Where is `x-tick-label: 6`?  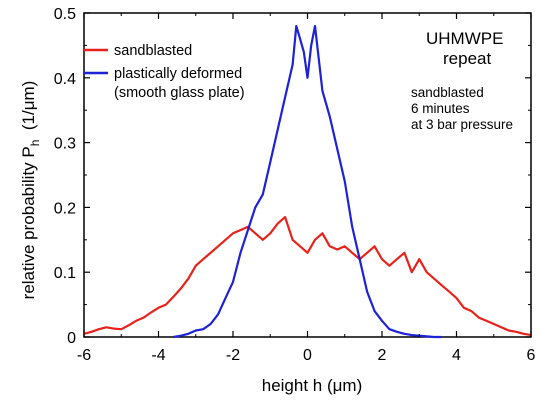
x-tick-label: 6 is located at coordinates (531, 355).